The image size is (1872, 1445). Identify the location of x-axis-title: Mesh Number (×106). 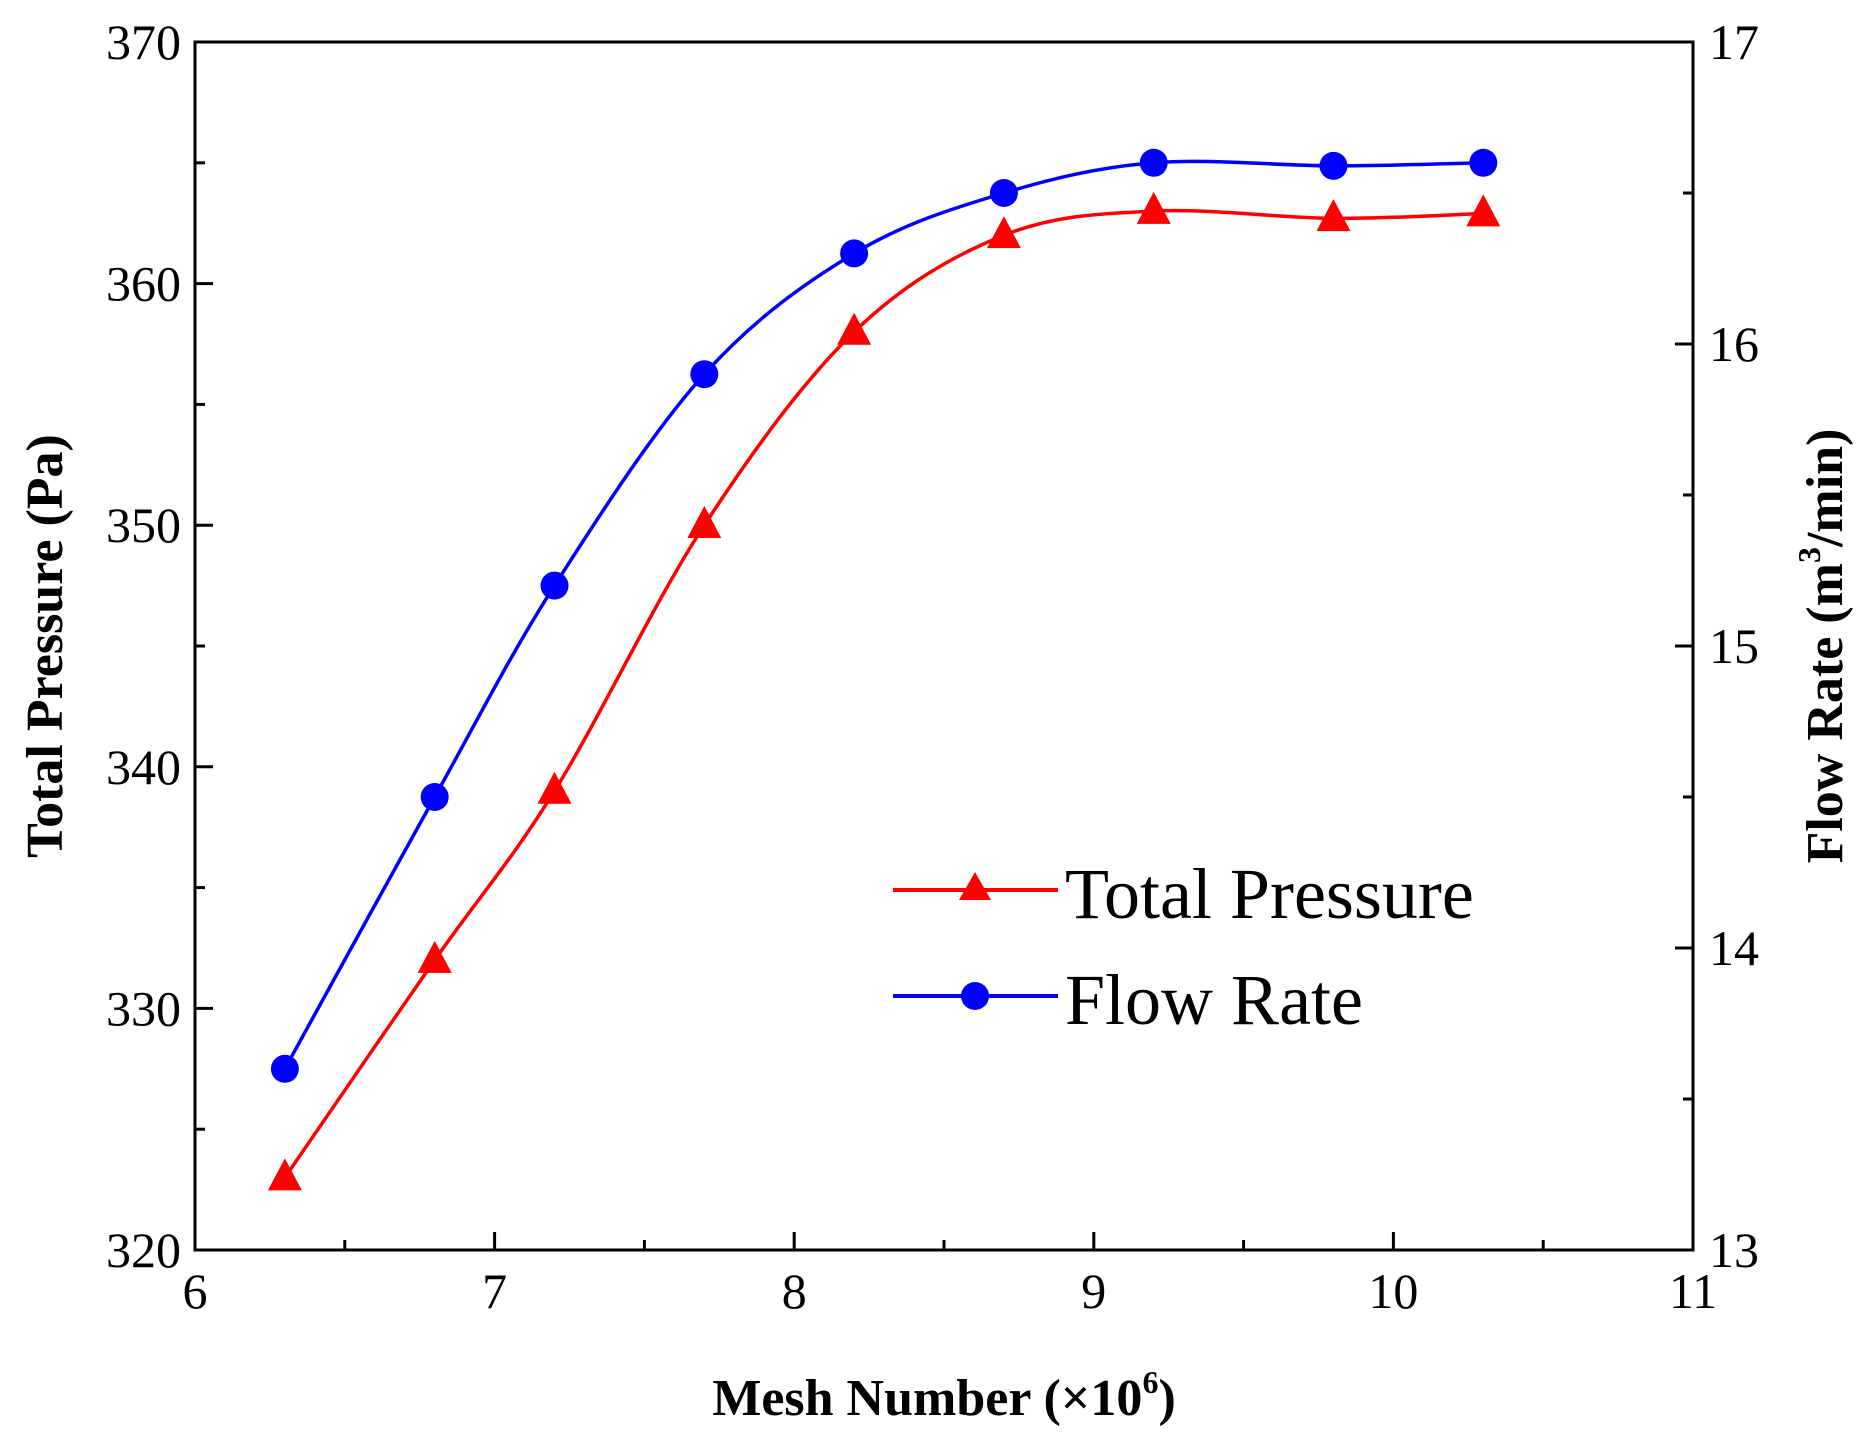
(944, 1395).